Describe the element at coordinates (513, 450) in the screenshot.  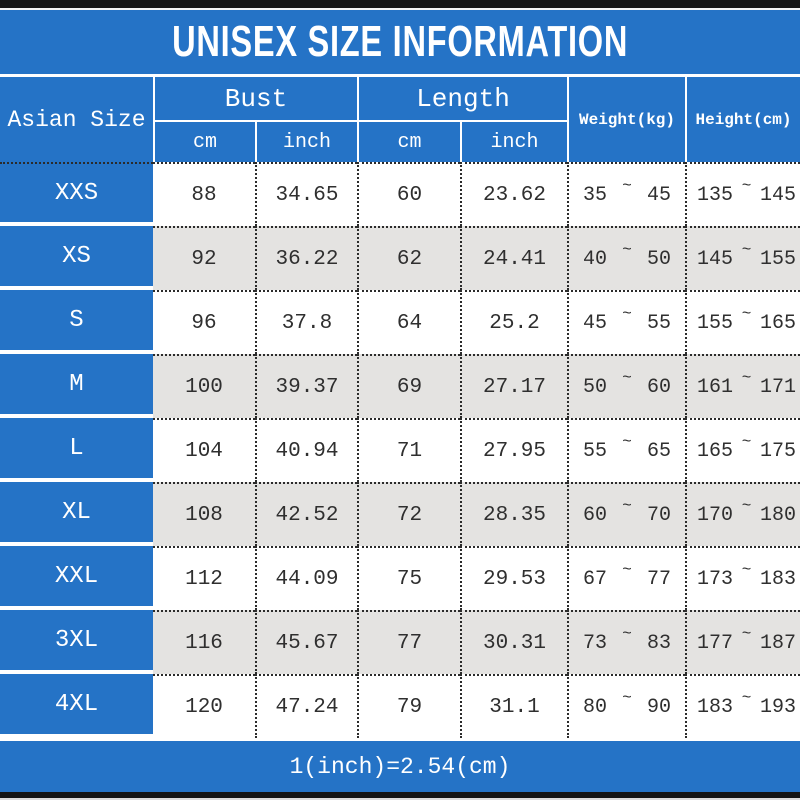
I see `length-inch-cell: 27.95` at that location.